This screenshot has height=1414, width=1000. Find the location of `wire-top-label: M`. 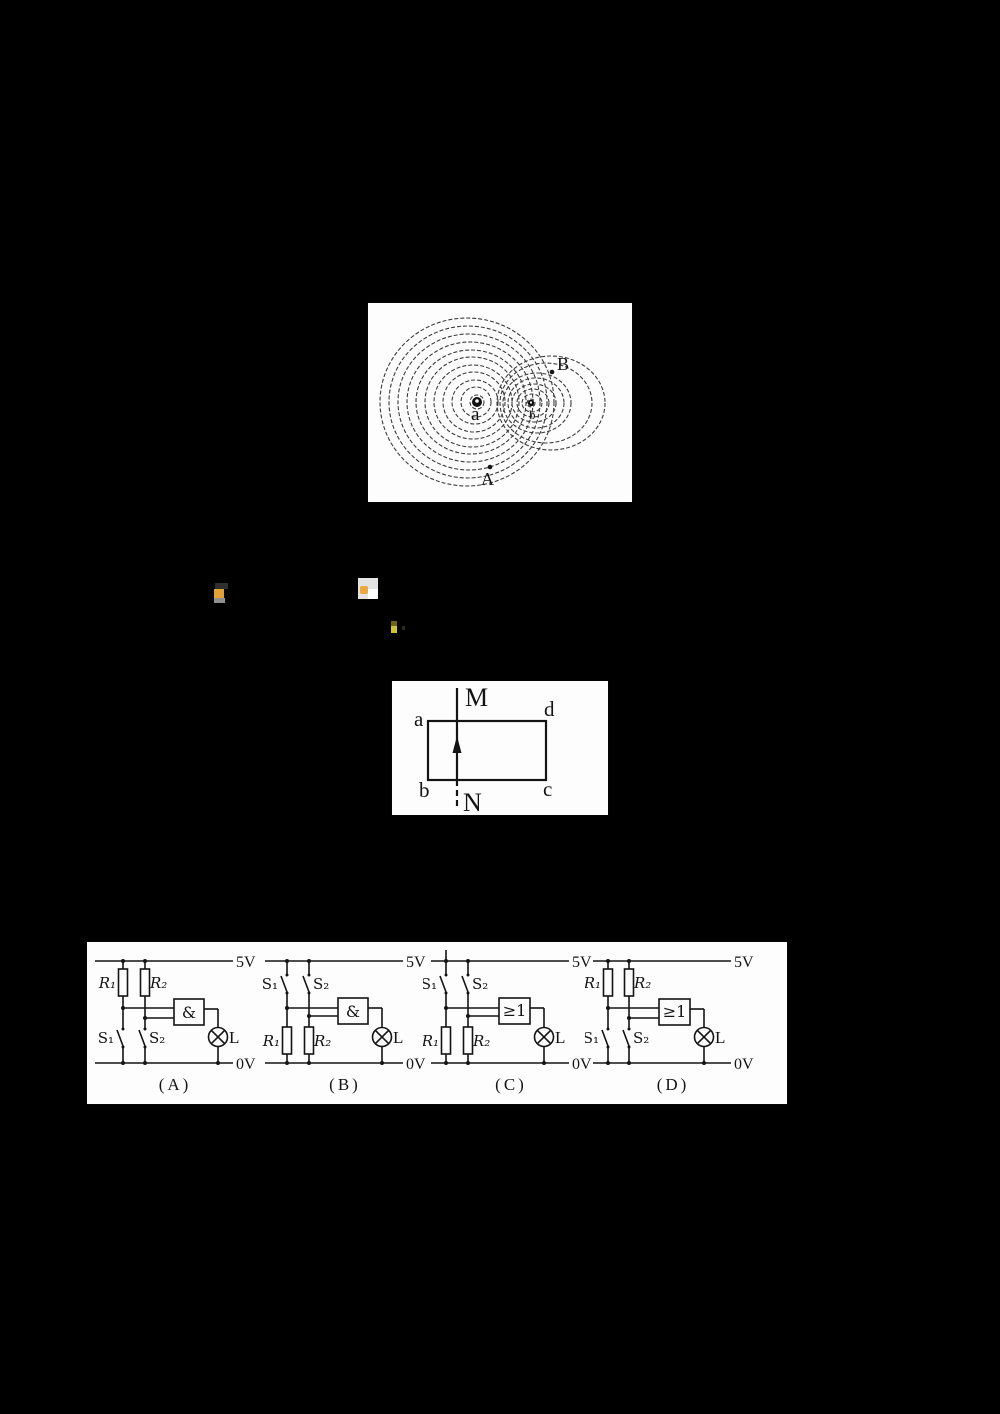

wire-top-label: M is located at coordinates (476, 697).